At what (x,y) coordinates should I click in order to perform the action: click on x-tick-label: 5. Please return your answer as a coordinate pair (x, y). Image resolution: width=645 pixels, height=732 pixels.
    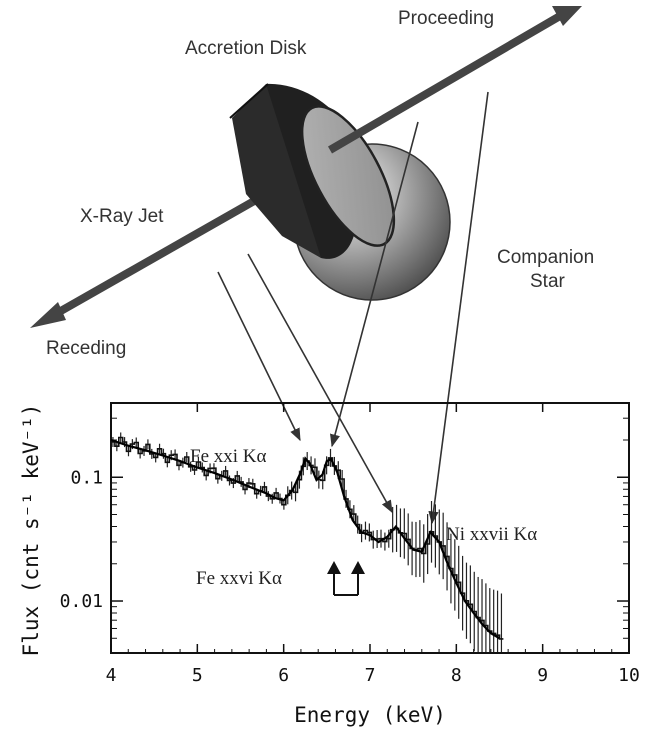
    Looking at the image, I should click on (197, 675).